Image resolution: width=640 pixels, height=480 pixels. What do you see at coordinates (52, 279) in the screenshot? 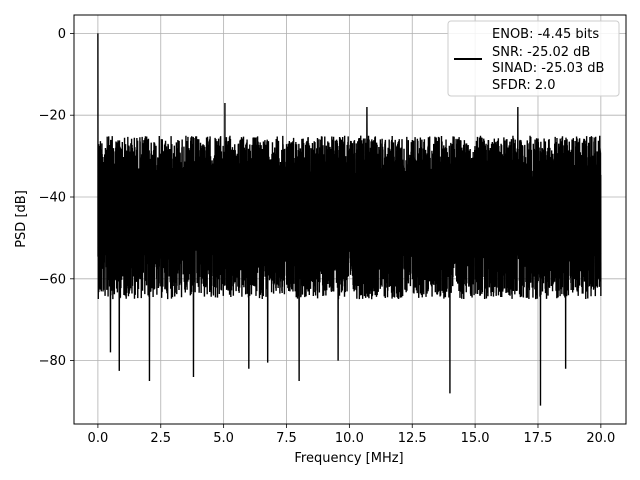
I see `y-tick-label: −60` at bounding box center [52, 279].